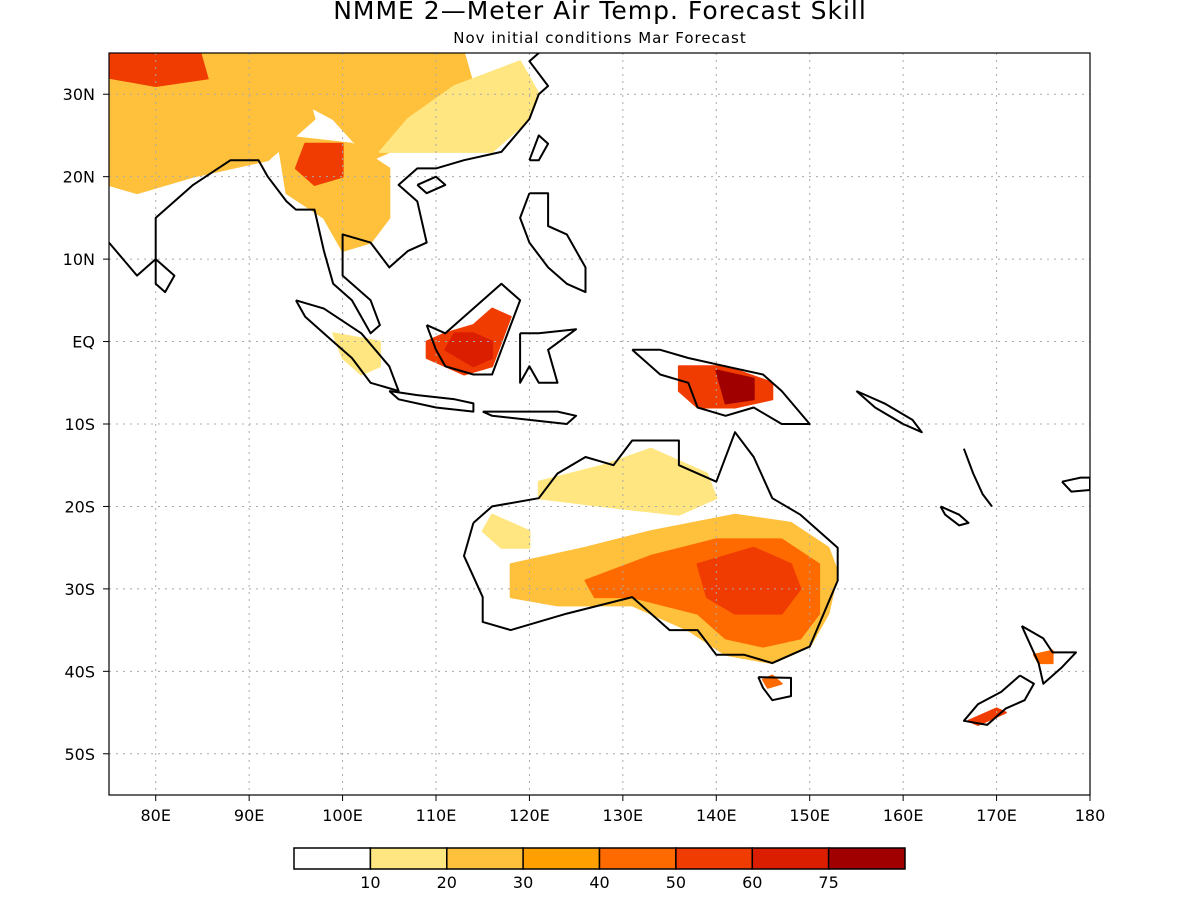  I want to click on skill-region-australia-north, so click(627, 481).